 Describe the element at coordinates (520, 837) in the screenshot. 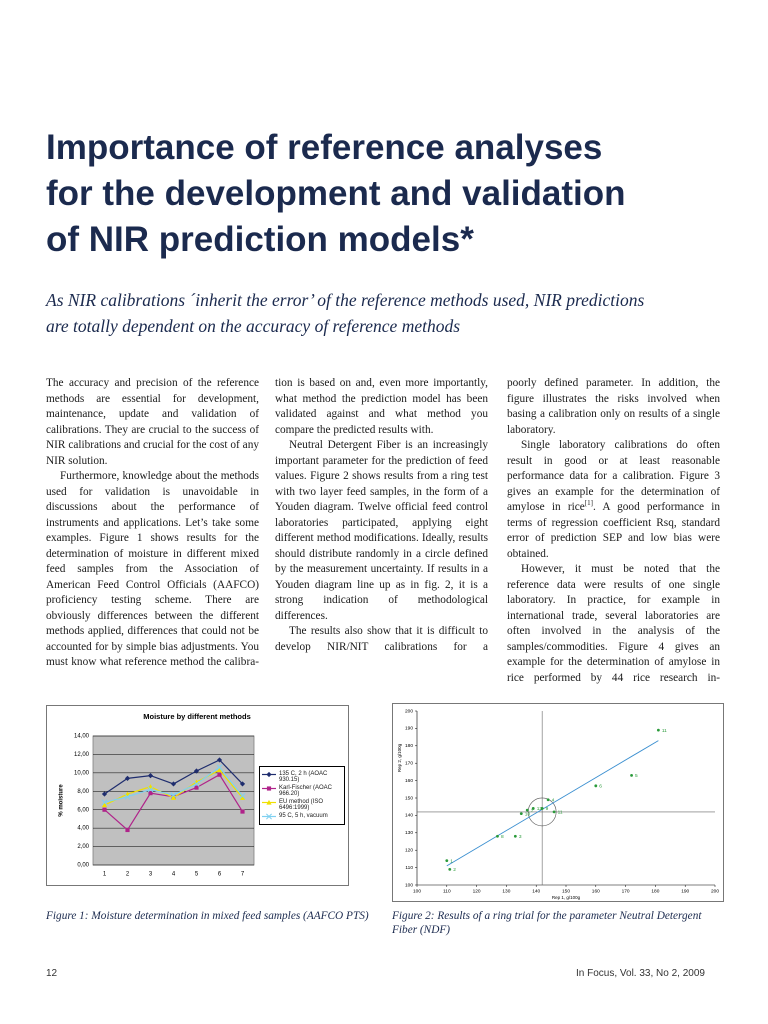

I see `point-label: 3` at that location.